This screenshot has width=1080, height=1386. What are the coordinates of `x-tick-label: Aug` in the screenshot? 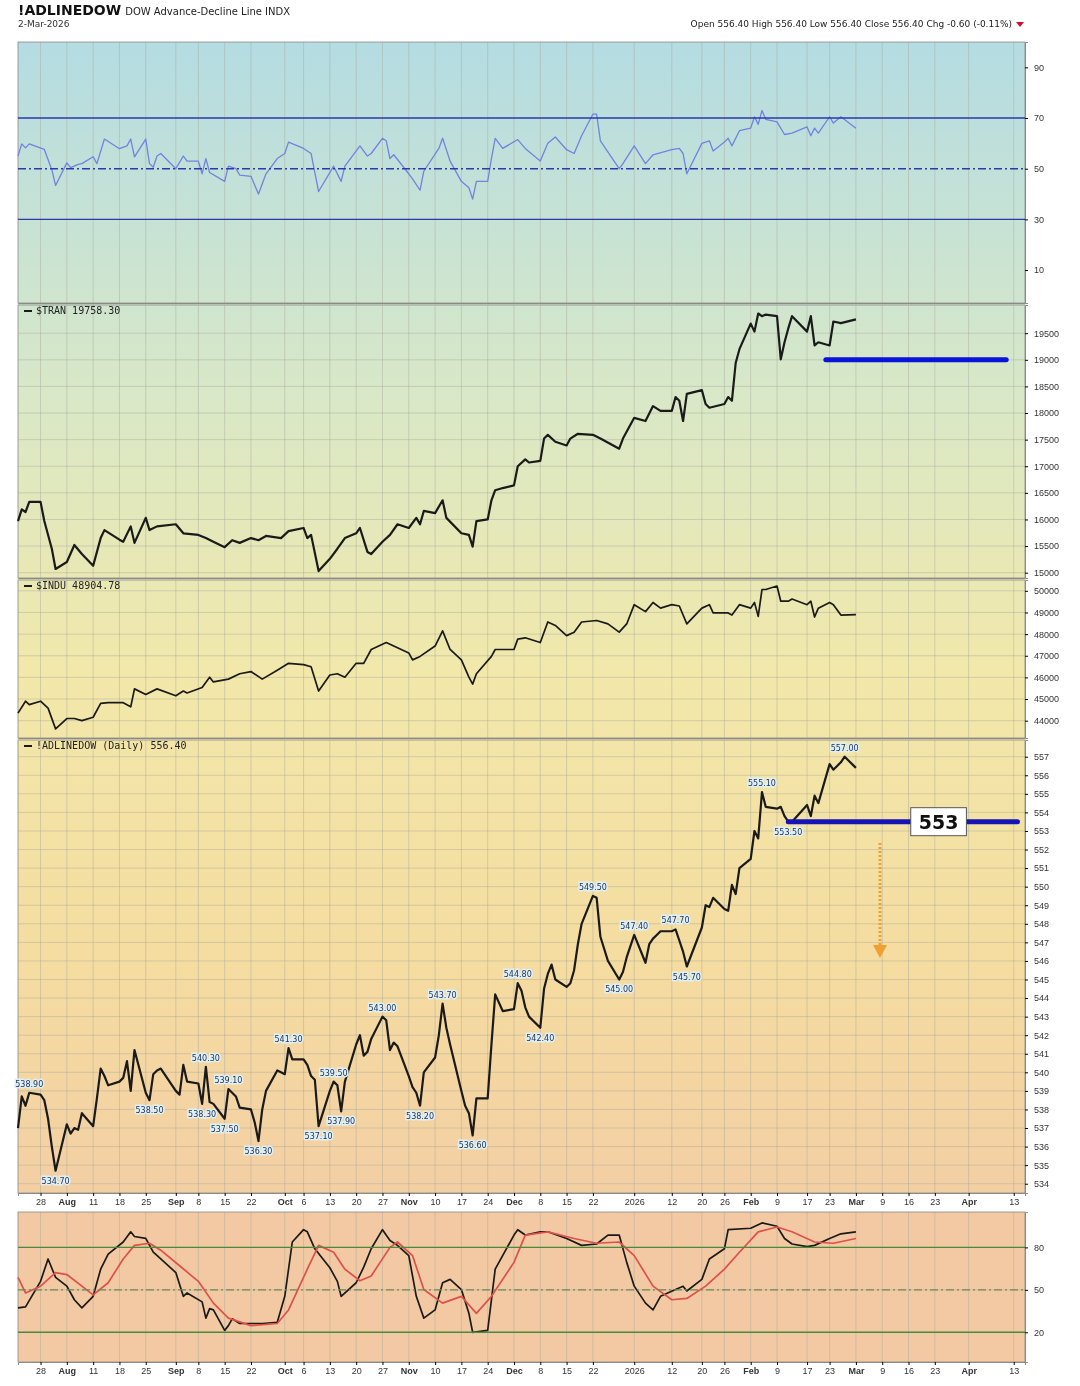 It's located at (67, 1371).